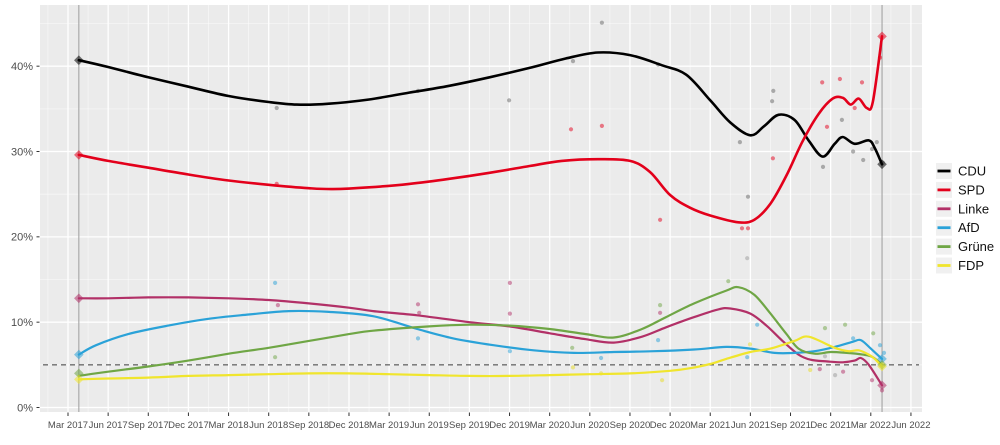  What do you see at coordinates (972, 171) in the screenshot?
I see `legend-label-cdu: CDU` at bounding box center [972, 171].